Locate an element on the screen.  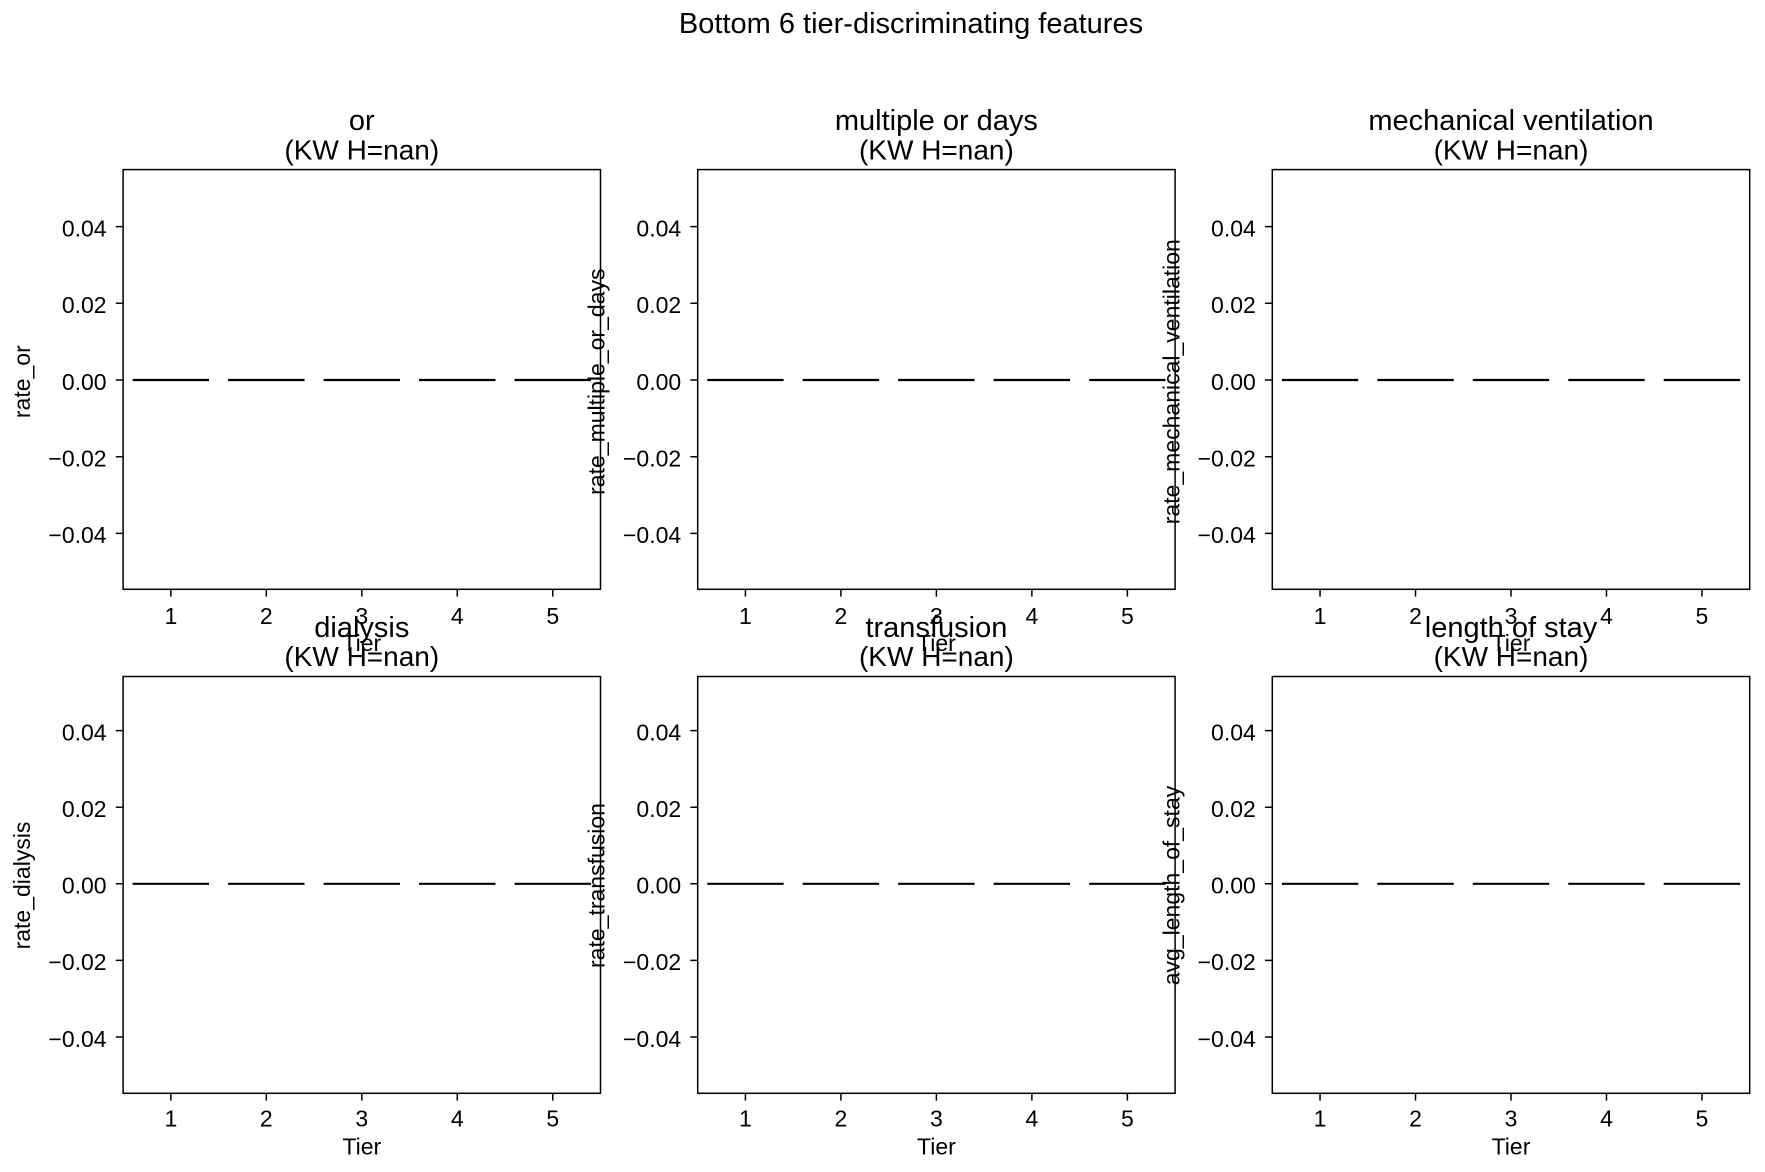
svg-text: multiple or days is located at coordinates (936, 121).